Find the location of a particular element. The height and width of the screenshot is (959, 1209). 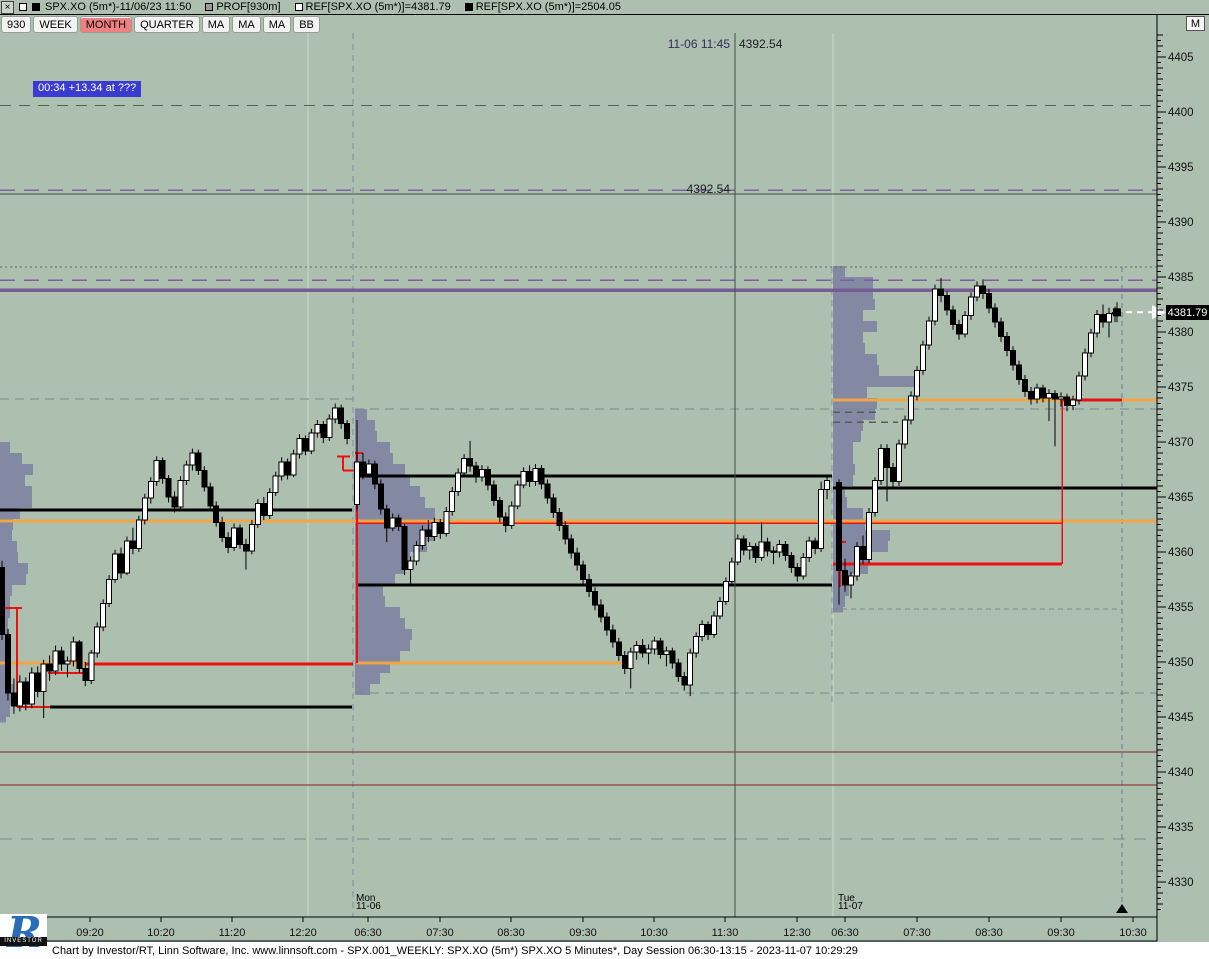

toolbar-button-930-0: 930 is located at coordinates (16, 24).